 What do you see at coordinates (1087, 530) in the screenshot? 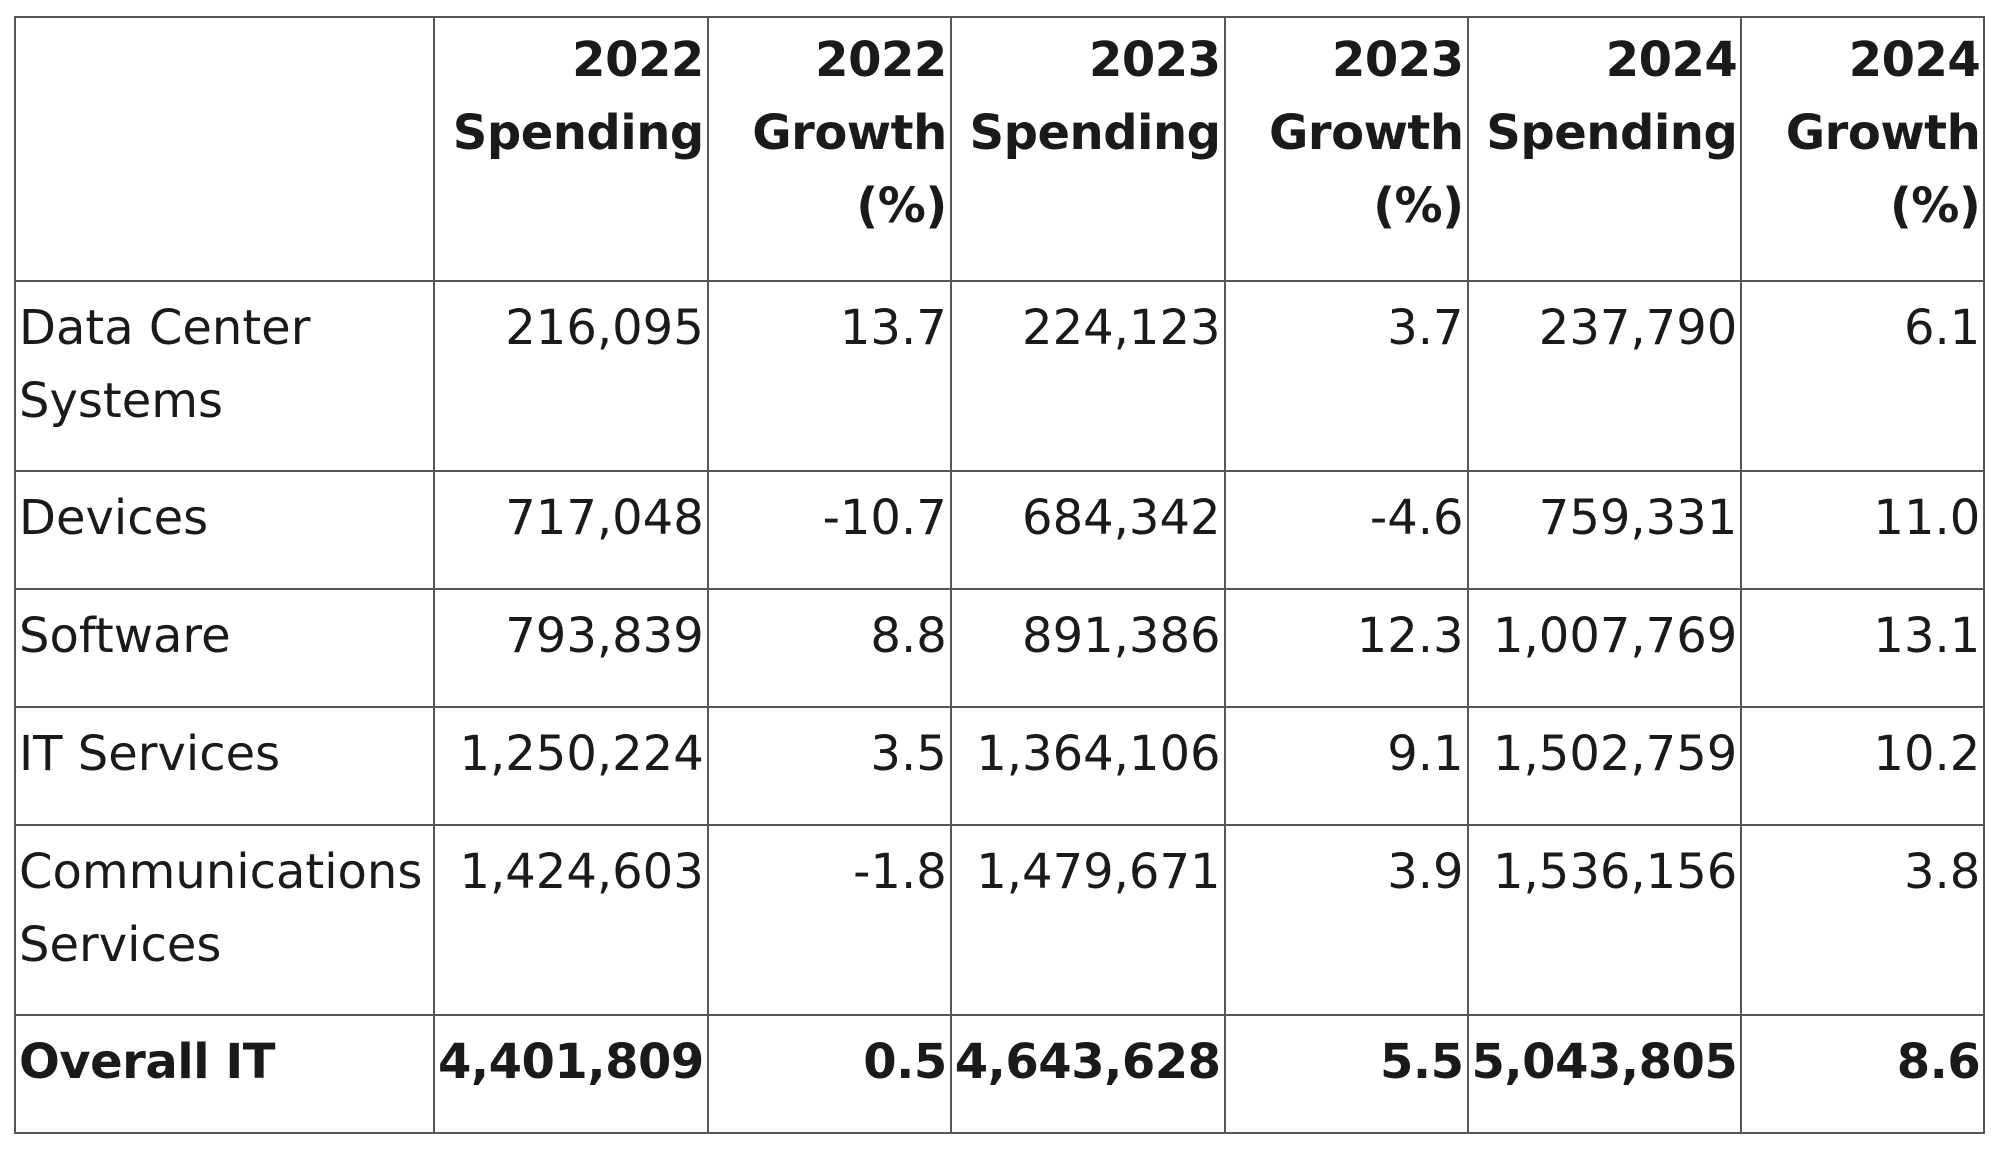
I see `cell-2023-spending: 684,342` at bounding box center [1087, 530].